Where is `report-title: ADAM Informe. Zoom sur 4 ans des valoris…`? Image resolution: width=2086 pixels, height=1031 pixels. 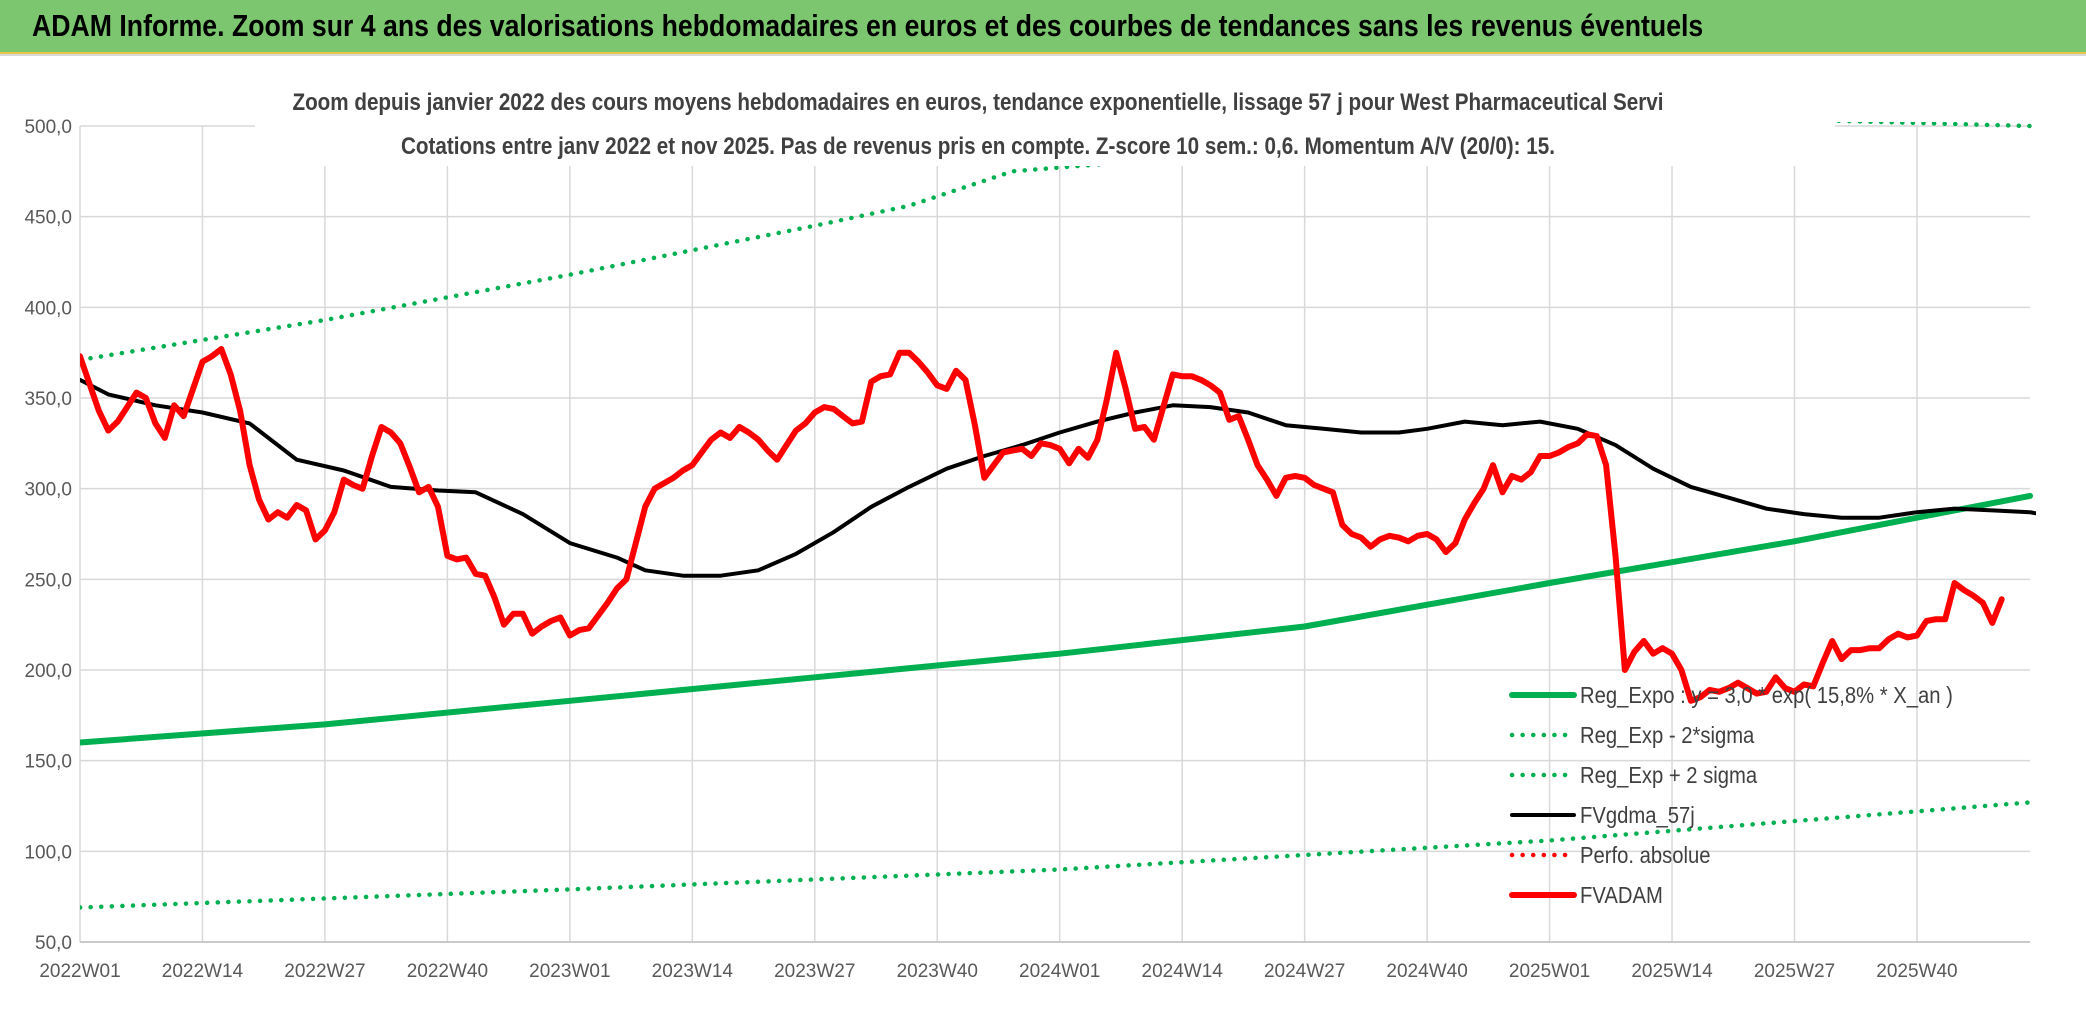 report-title: ADAM Informe. Zoom sur 4 ans des valoris… is located at coordinates (868, 25).